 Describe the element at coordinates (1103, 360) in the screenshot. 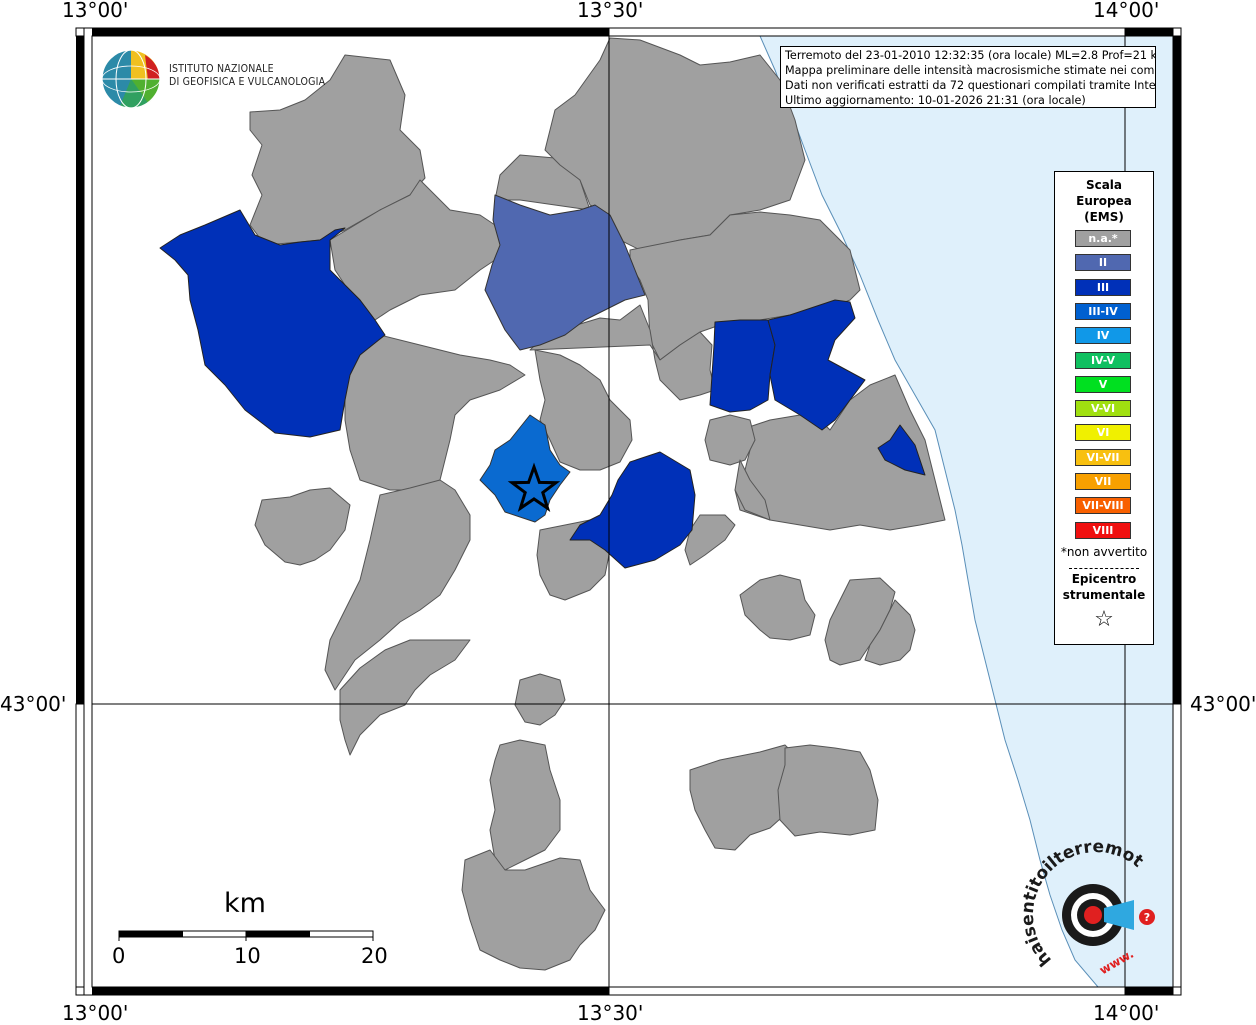

I see `legend-item-iv-v: IV-V` at that location.